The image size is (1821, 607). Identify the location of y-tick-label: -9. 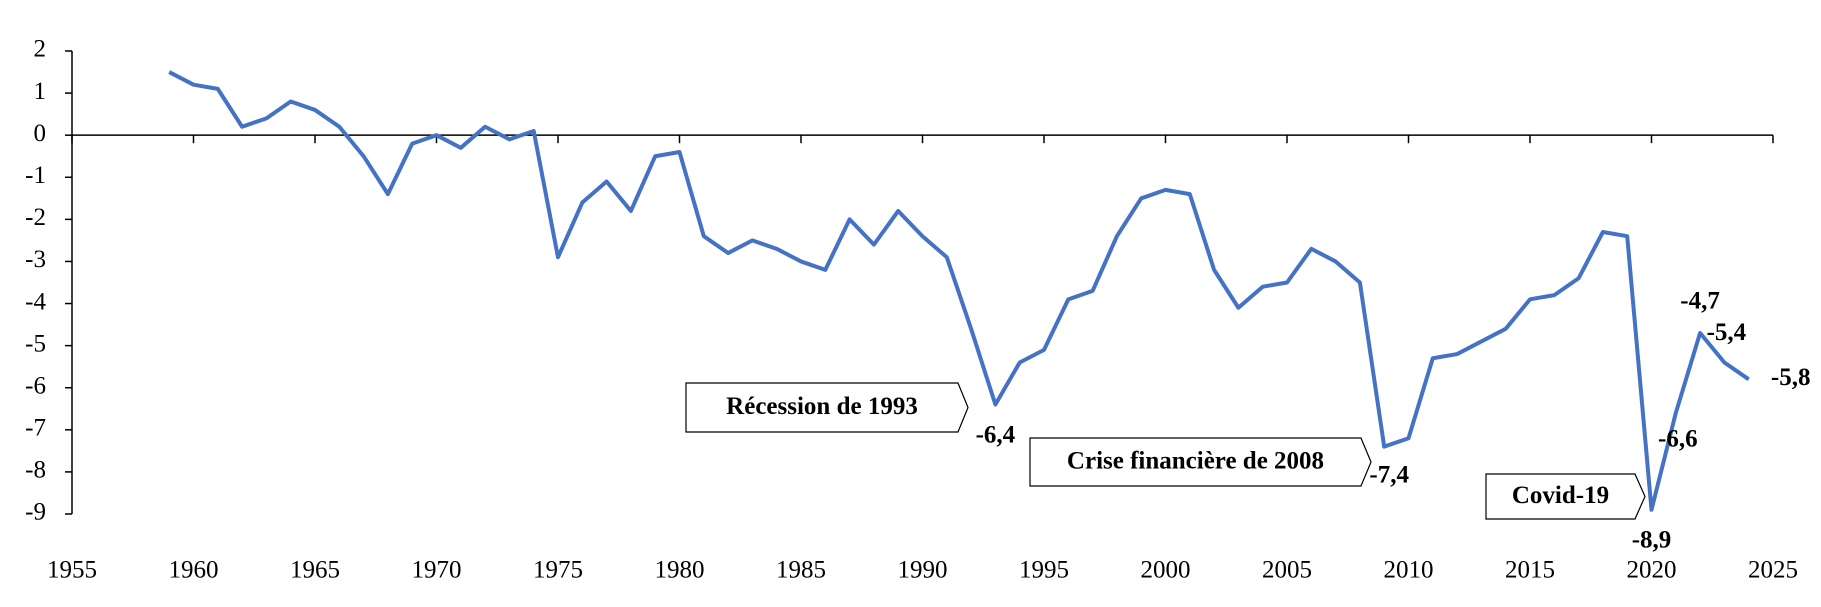
(35, 512).